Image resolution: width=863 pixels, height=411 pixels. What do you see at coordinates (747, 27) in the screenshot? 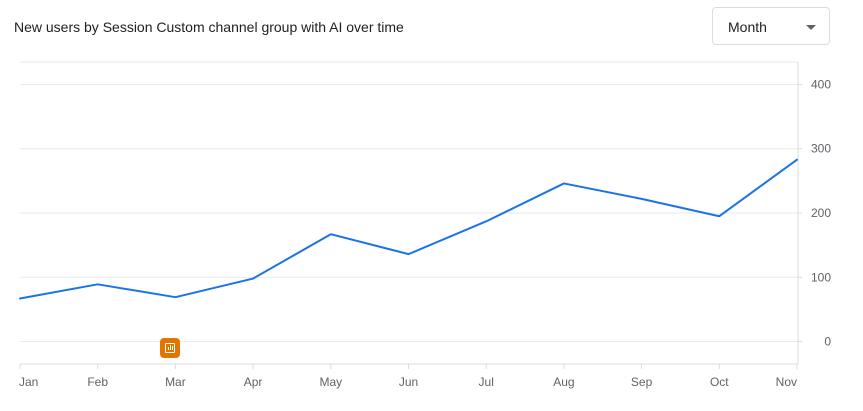
I see `period-dropdown-value: Month` at bounding box center [747, 27].